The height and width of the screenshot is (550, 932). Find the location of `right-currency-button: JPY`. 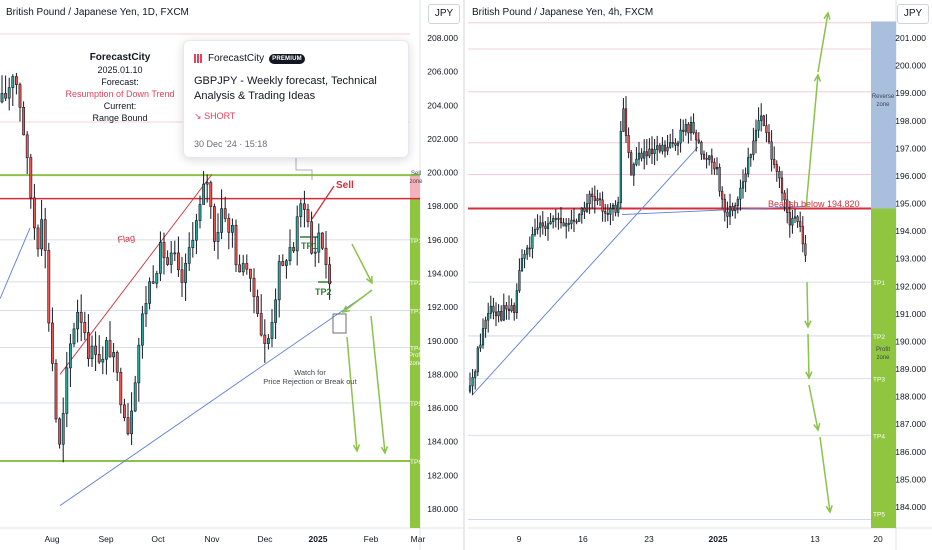

right-currency-button: JPY is located at coordinates (913, 14).